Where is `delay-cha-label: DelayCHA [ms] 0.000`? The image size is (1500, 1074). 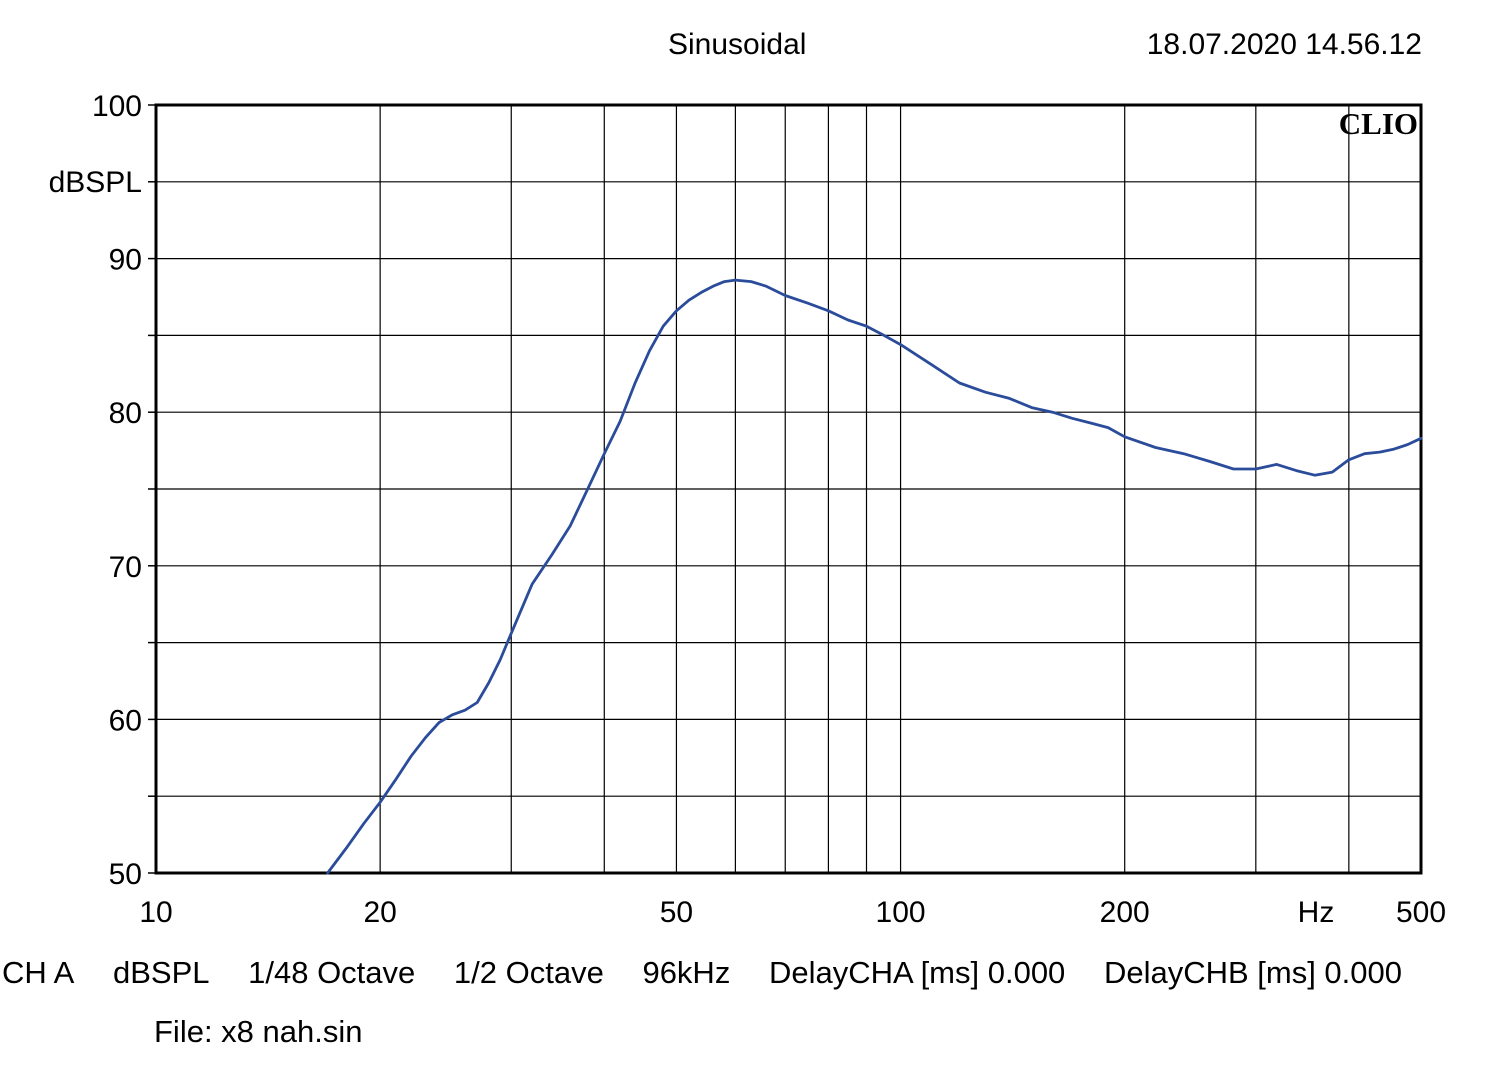
delay-cha-label: DelayCHA [ms] 0.000 is located at coordinates (917, 972).